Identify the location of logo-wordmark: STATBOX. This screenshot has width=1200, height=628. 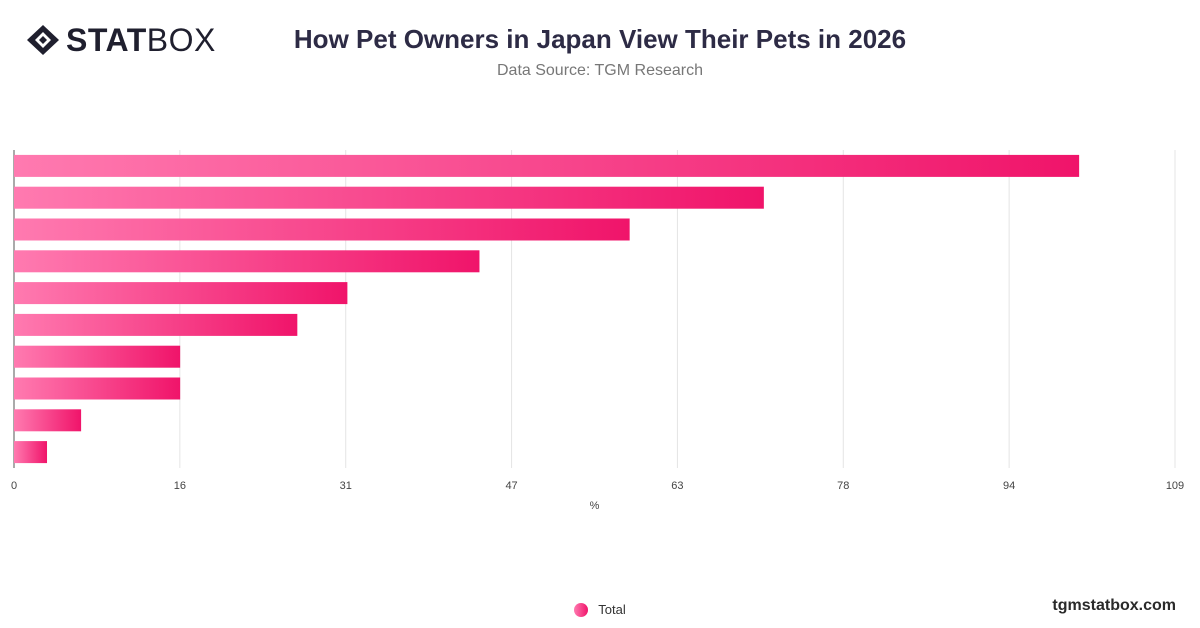
(141, 40).